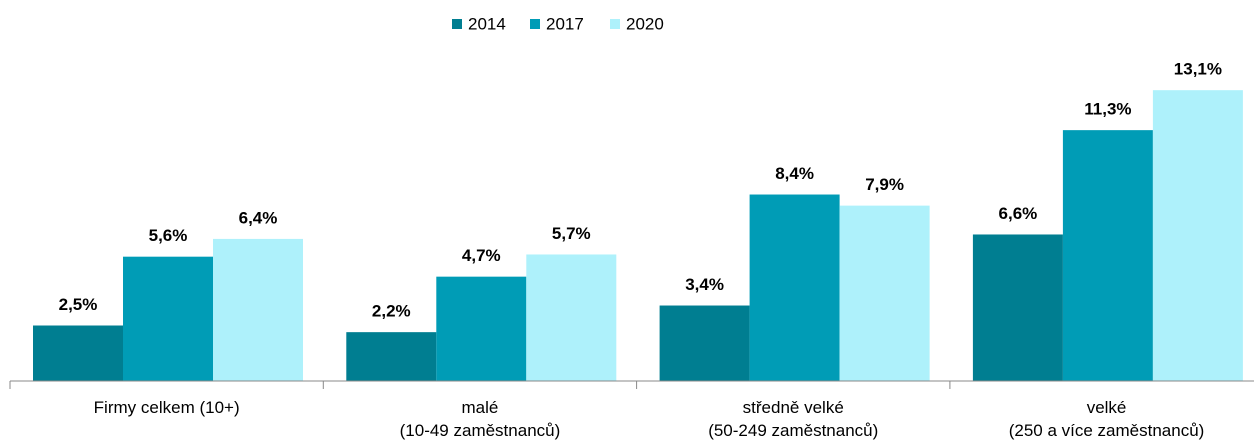  I want to click on x-tick-label: velké (250 a více zaměstnanců), so click(1106, 419).